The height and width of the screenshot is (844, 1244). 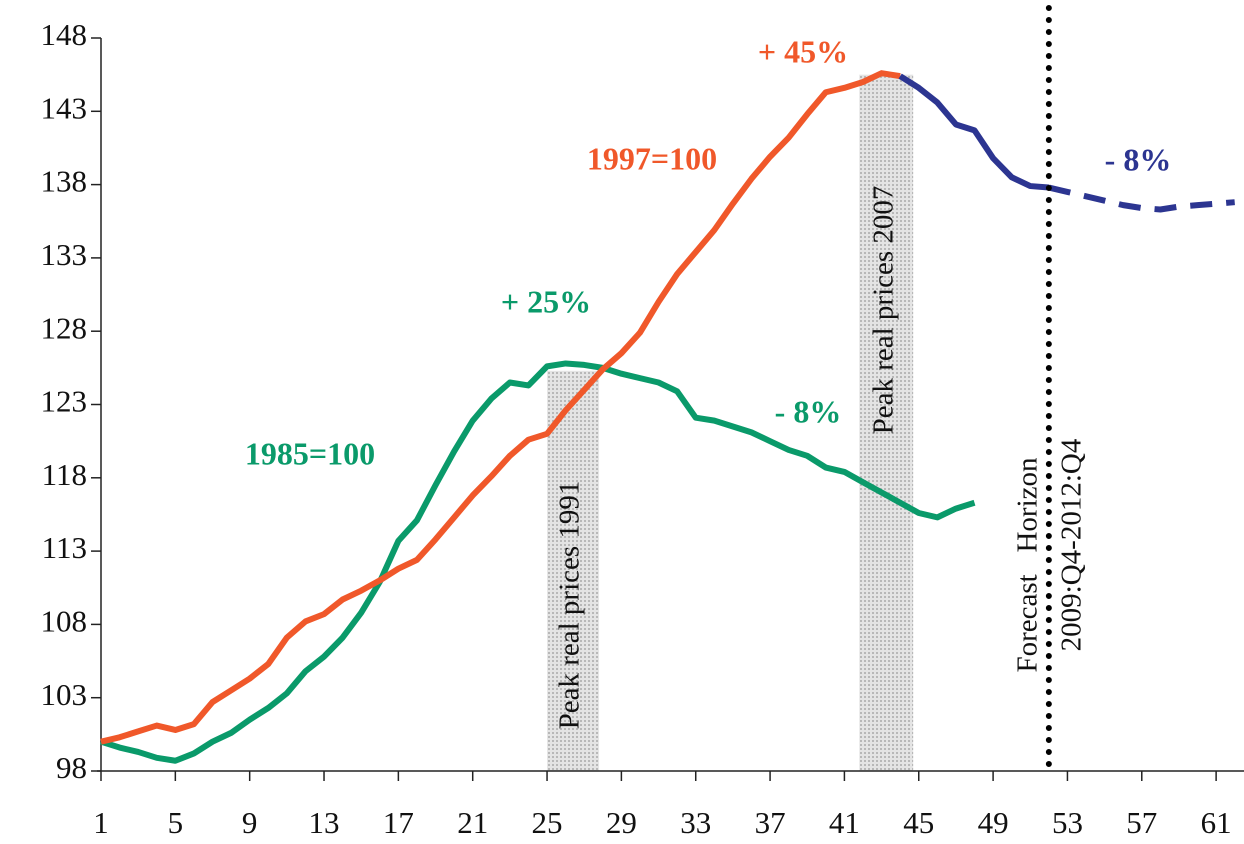 I want to click on x-tick-label: 45, so click(x=918, y=822).